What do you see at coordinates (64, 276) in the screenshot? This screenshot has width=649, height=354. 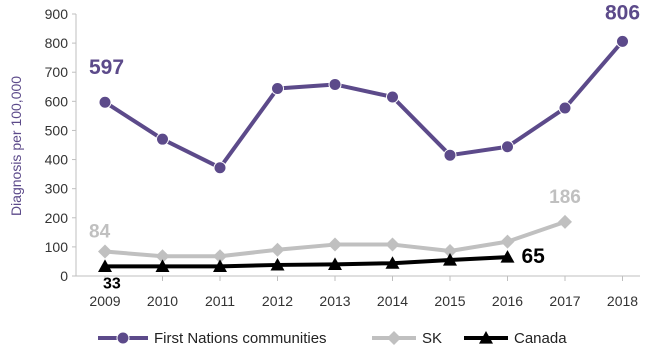 I see `y-tick-label: 0` at bounding box center [64, 276].